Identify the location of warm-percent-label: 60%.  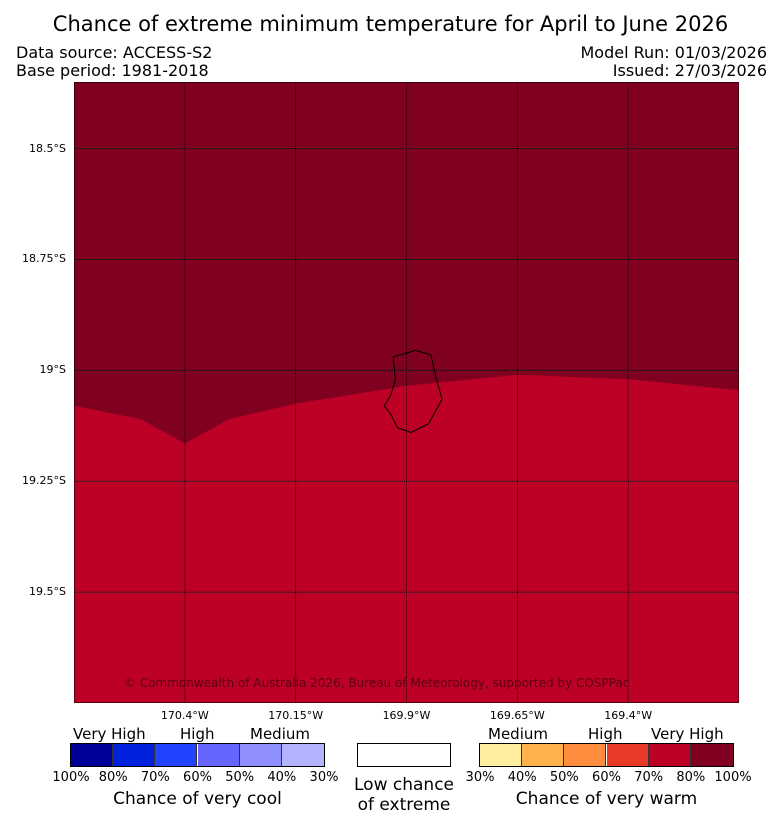
(606, 777).